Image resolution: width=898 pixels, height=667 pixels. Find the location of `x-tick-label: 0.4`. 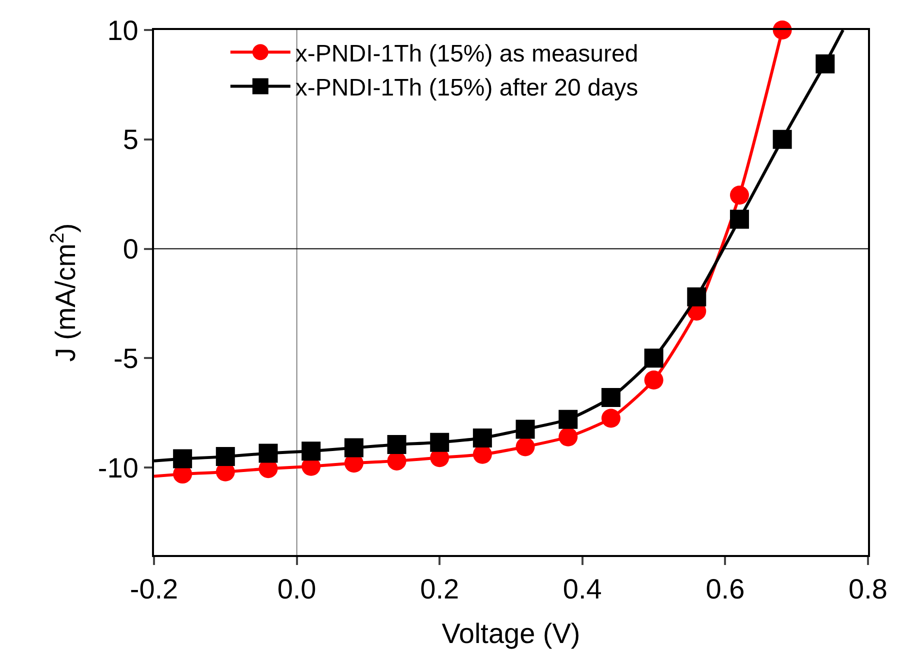

x-tick-label: 0.4 is located at coordinates (582, 589).